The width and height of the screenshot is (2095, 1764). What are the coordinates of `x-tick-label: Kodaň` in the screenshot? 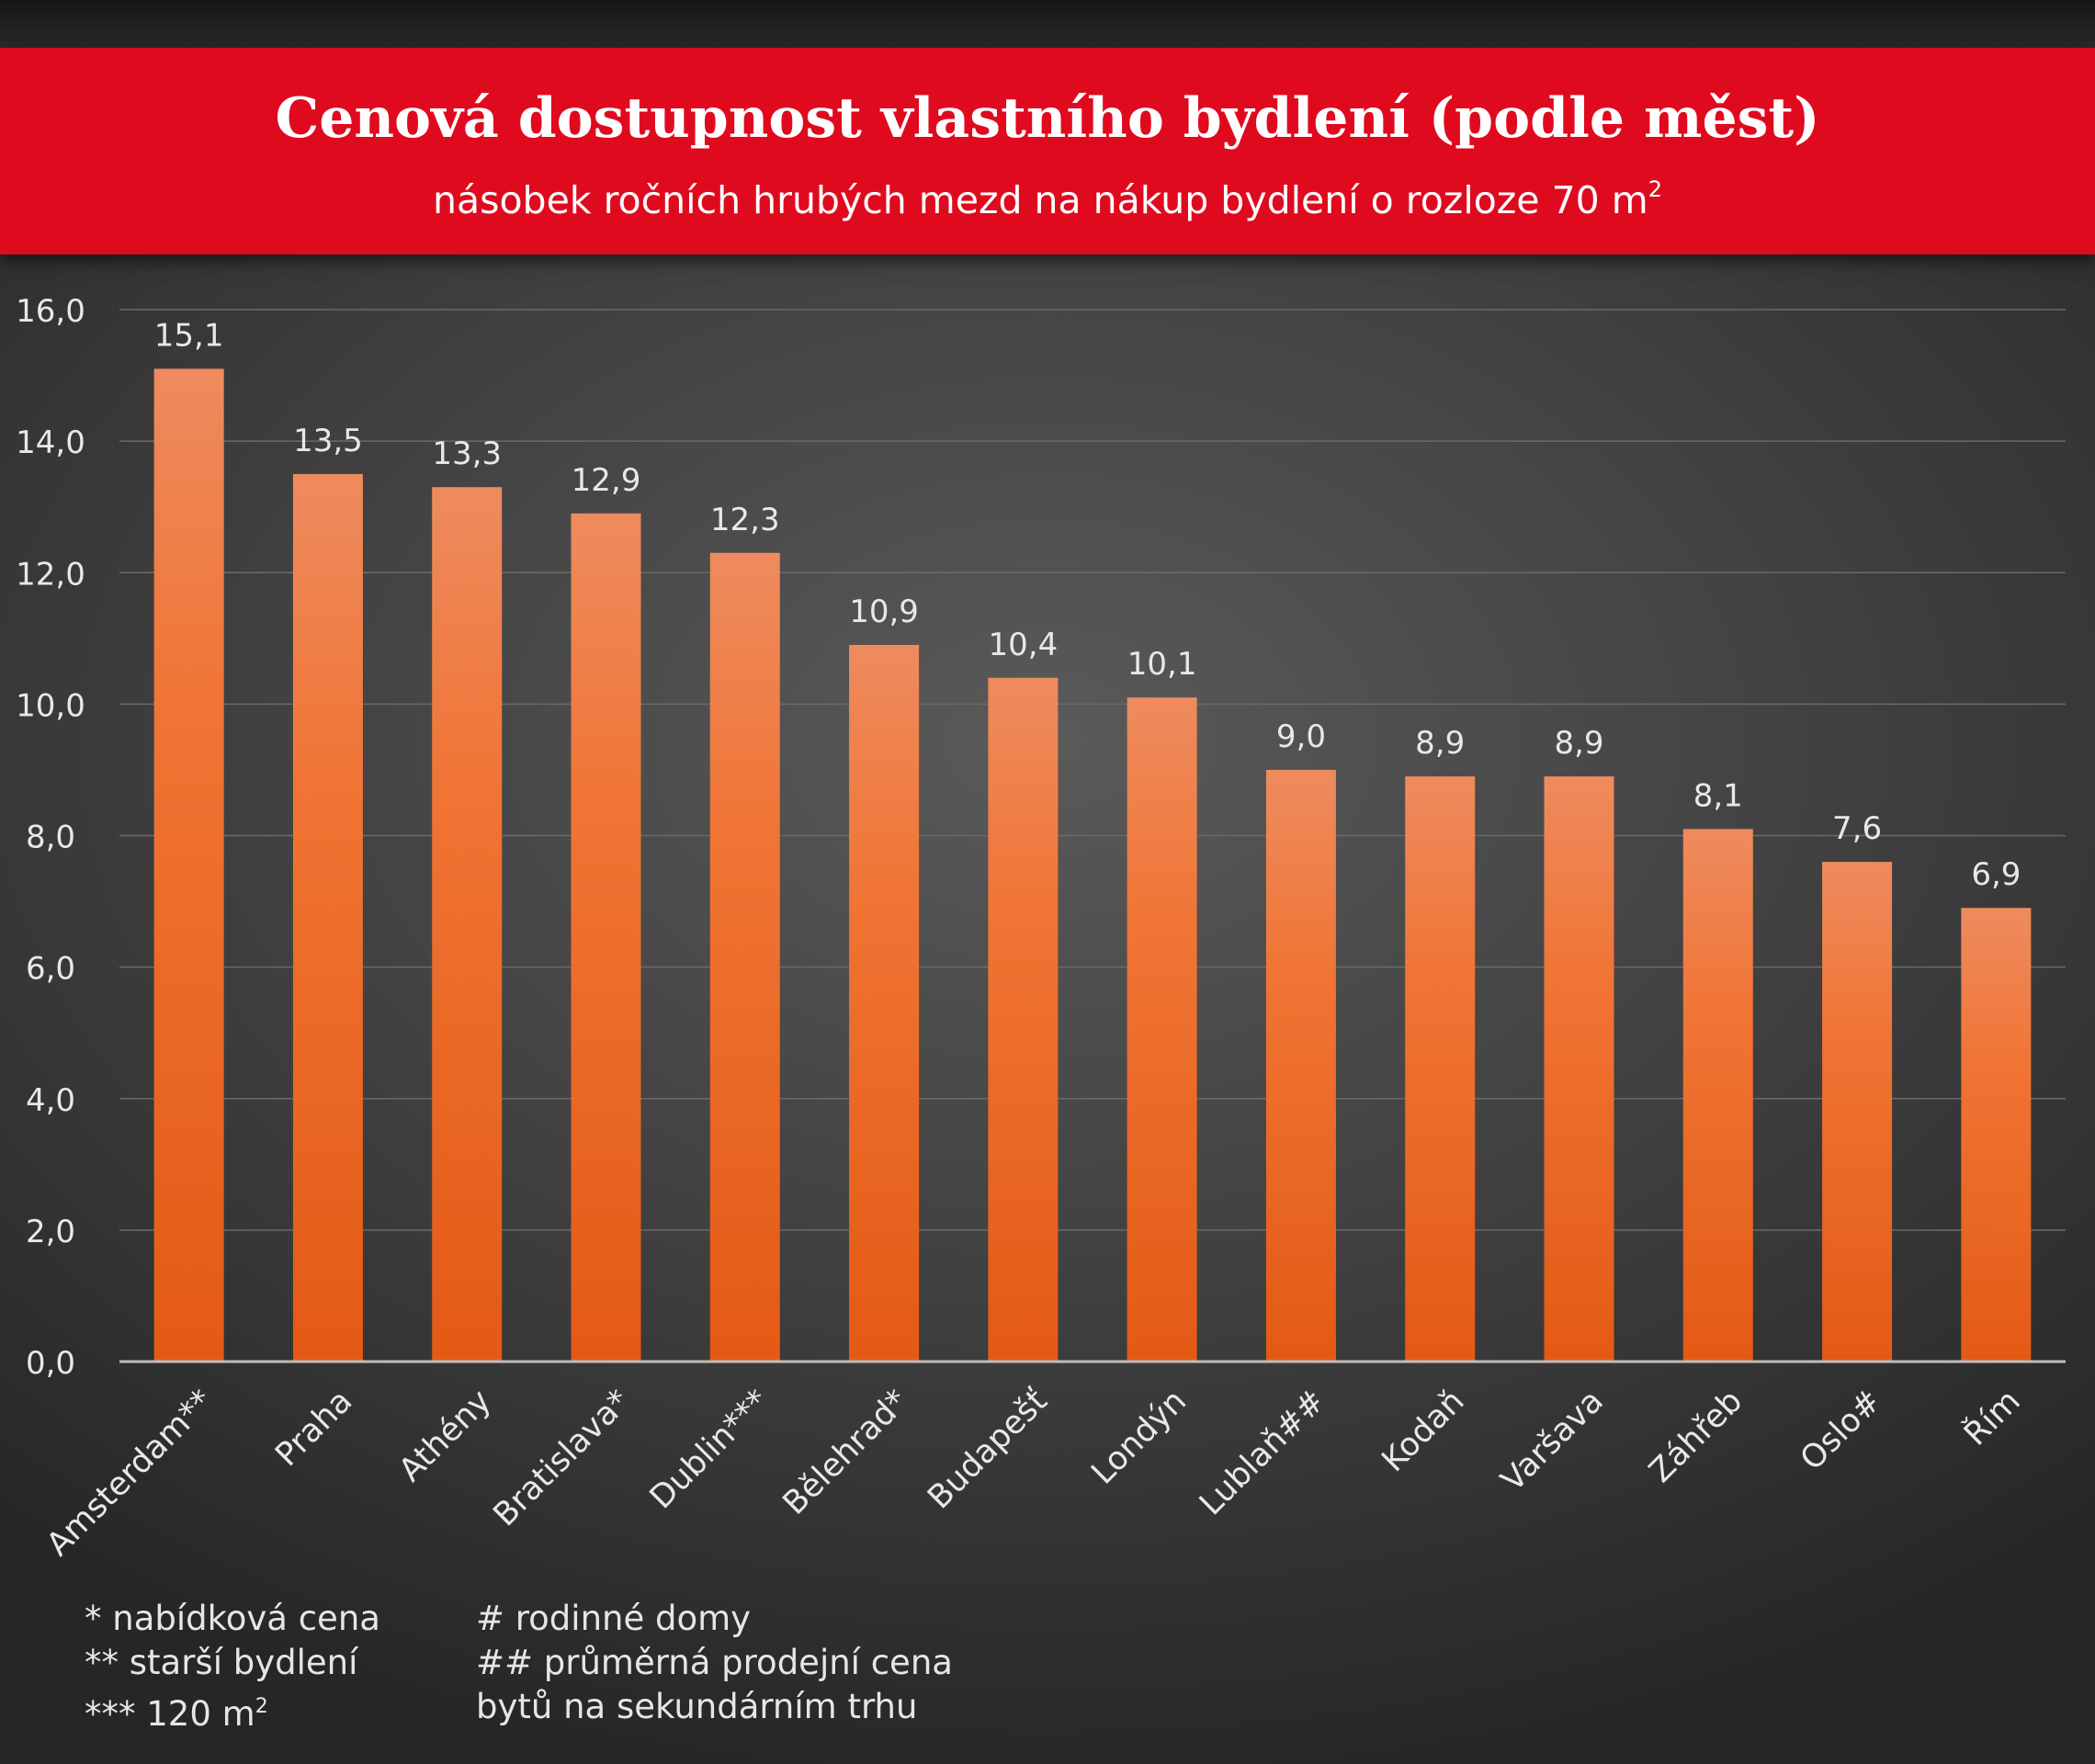 It's located at (1424, 1431).